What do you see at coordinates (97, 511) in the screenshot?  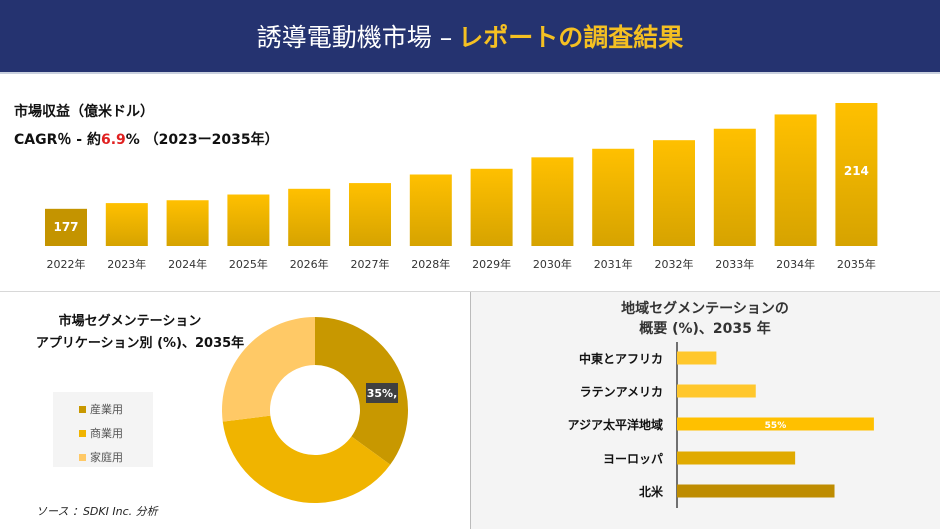 I see `source-note: ソース ：SDKI Inc. 分析` at bounding box center [97, 511].